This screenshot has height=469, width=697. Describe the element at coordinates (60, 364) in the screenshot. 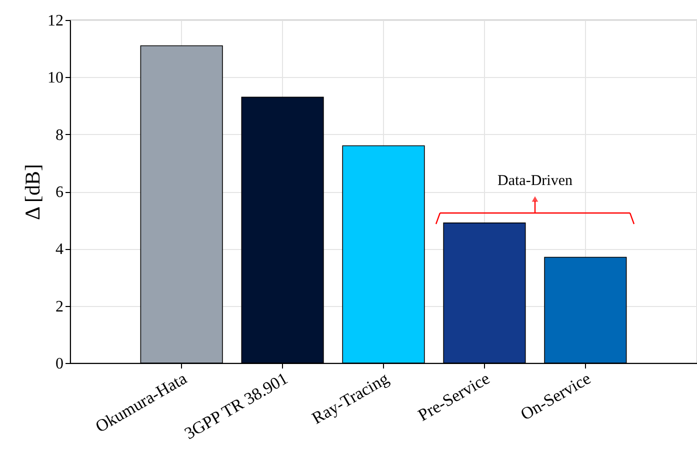

I see `y-tick-label: 0` at that location.